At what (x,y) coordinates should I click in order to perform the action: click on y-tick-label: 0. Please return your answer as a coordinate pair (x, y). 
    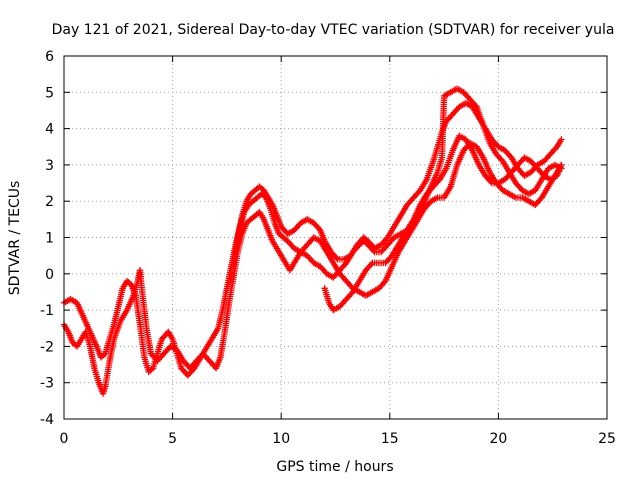
    Looking at the image, I should click on (49, 275).